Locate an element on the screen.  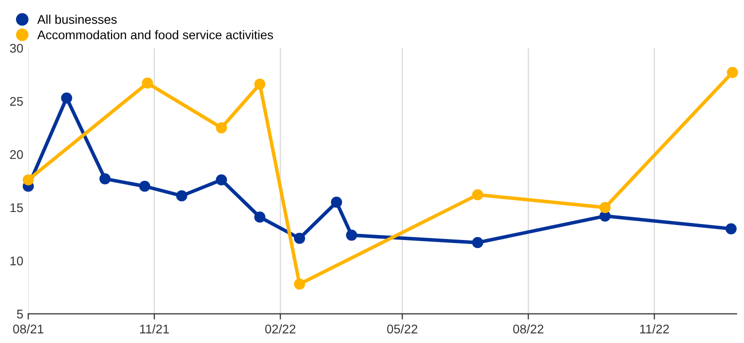
y-tick-label: 10 is located at coordinates (16, 261).